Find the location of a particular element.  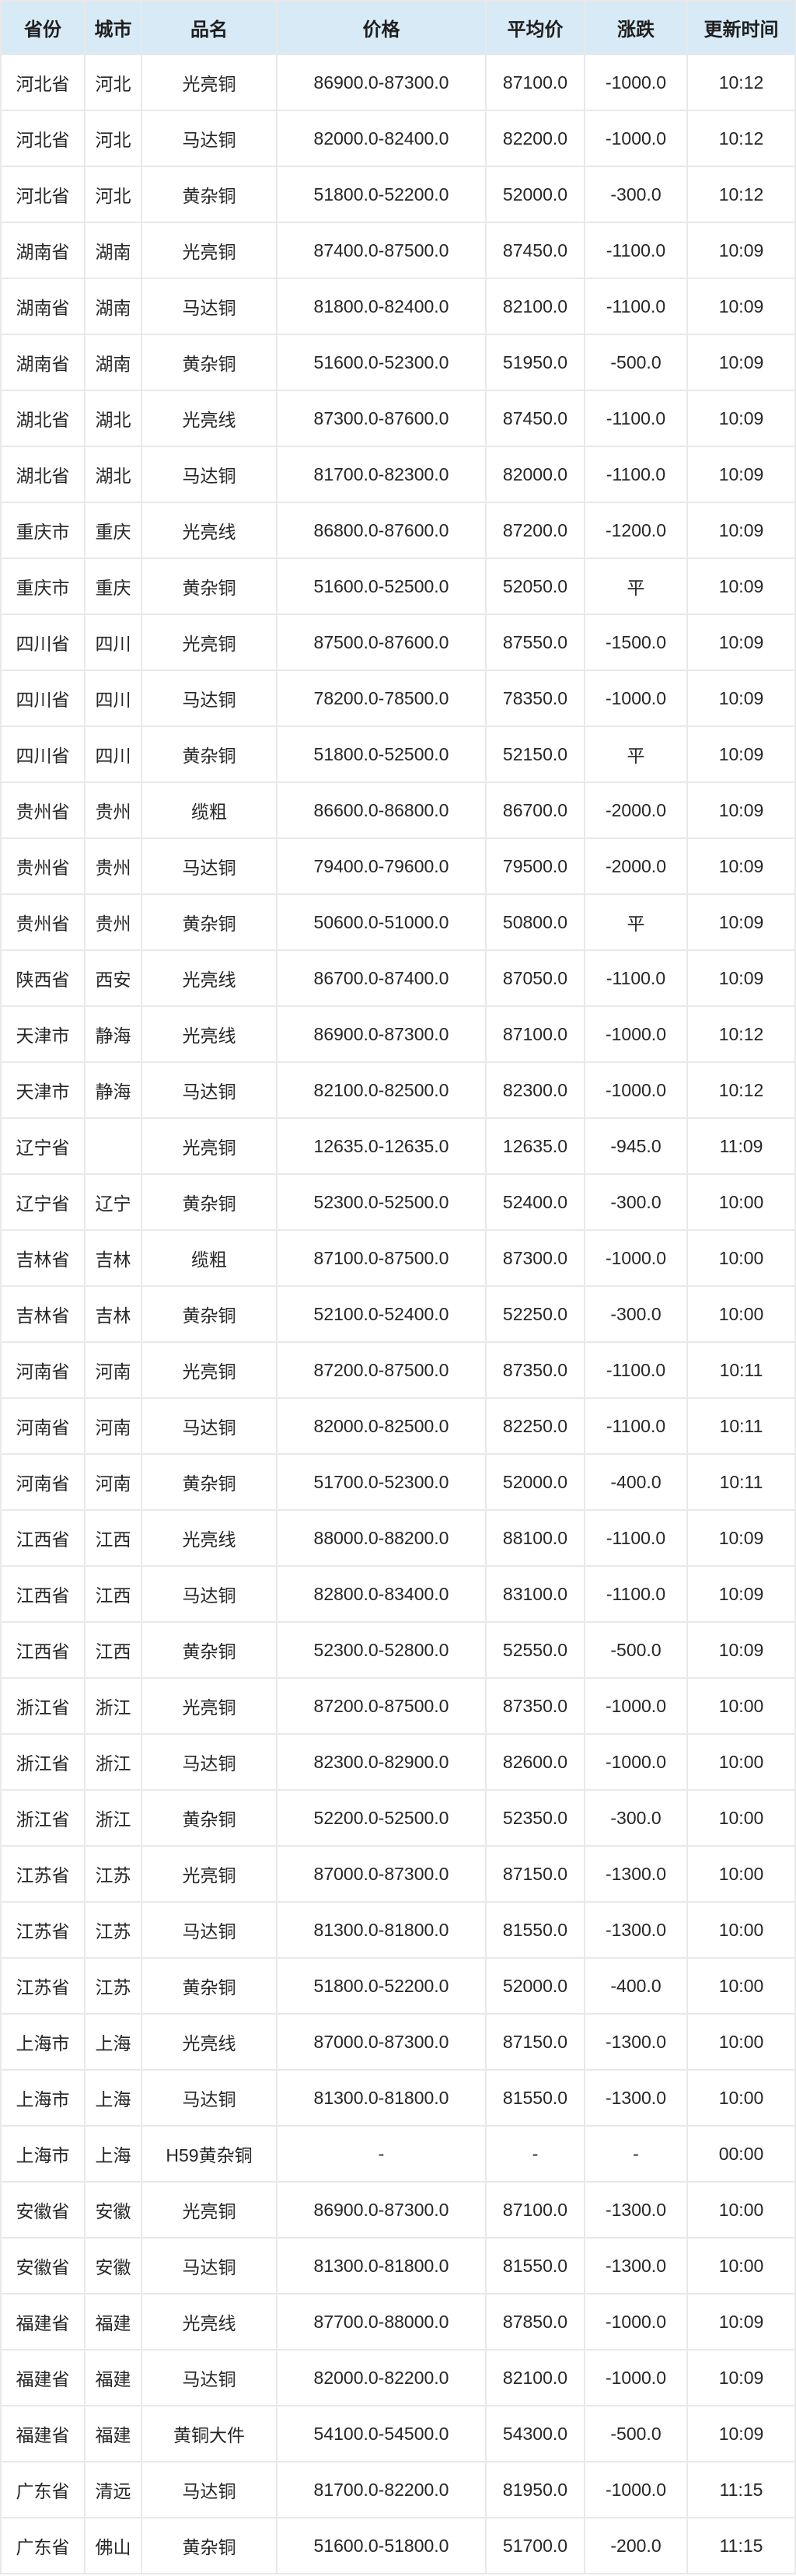

cell-city: 江西 is located at coordinates (113, 1538).